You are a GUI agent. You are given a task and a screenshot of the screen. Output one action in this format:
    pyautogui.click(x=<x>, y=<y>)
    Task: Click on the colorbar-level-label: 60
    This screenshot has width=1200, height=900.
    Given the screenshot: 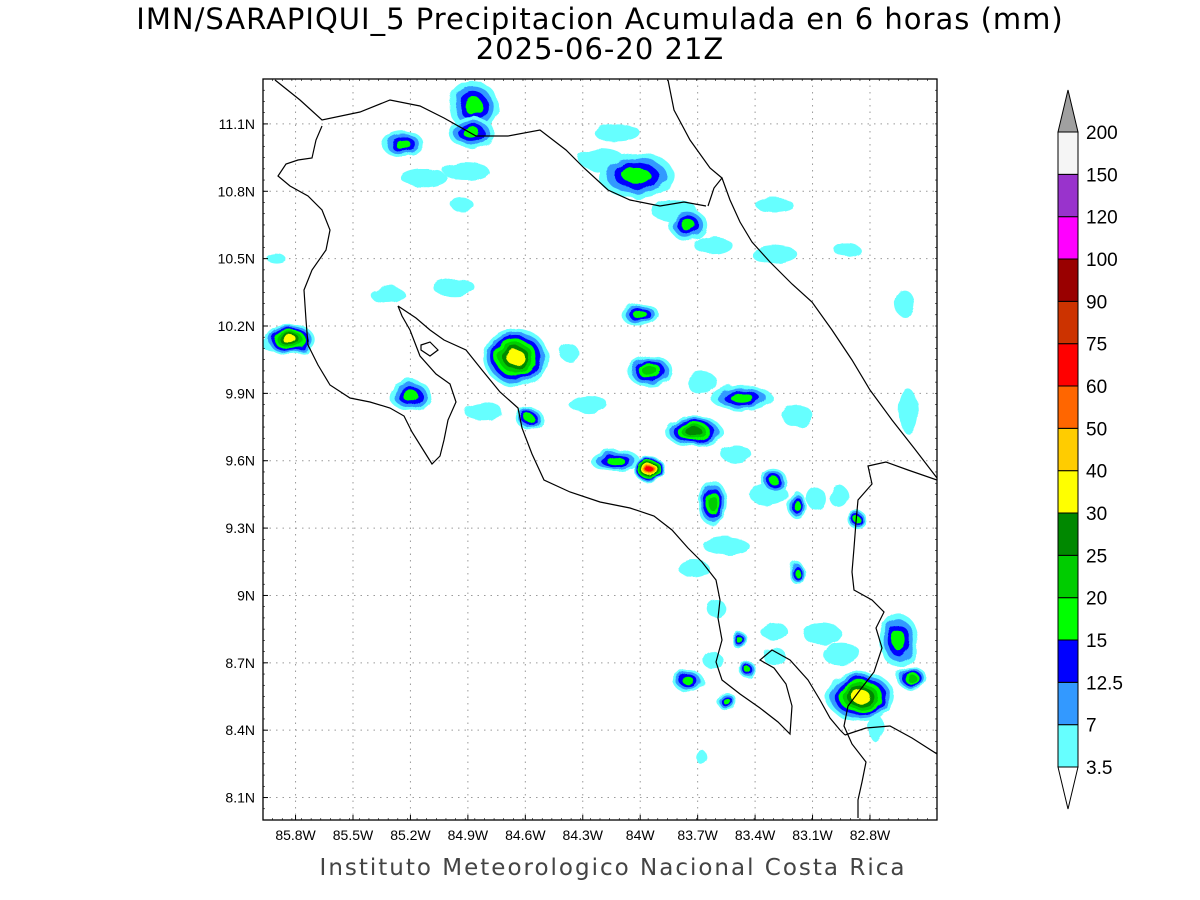 What is the action you would take?
    pyautogui.click(x=1096, y=387)
    